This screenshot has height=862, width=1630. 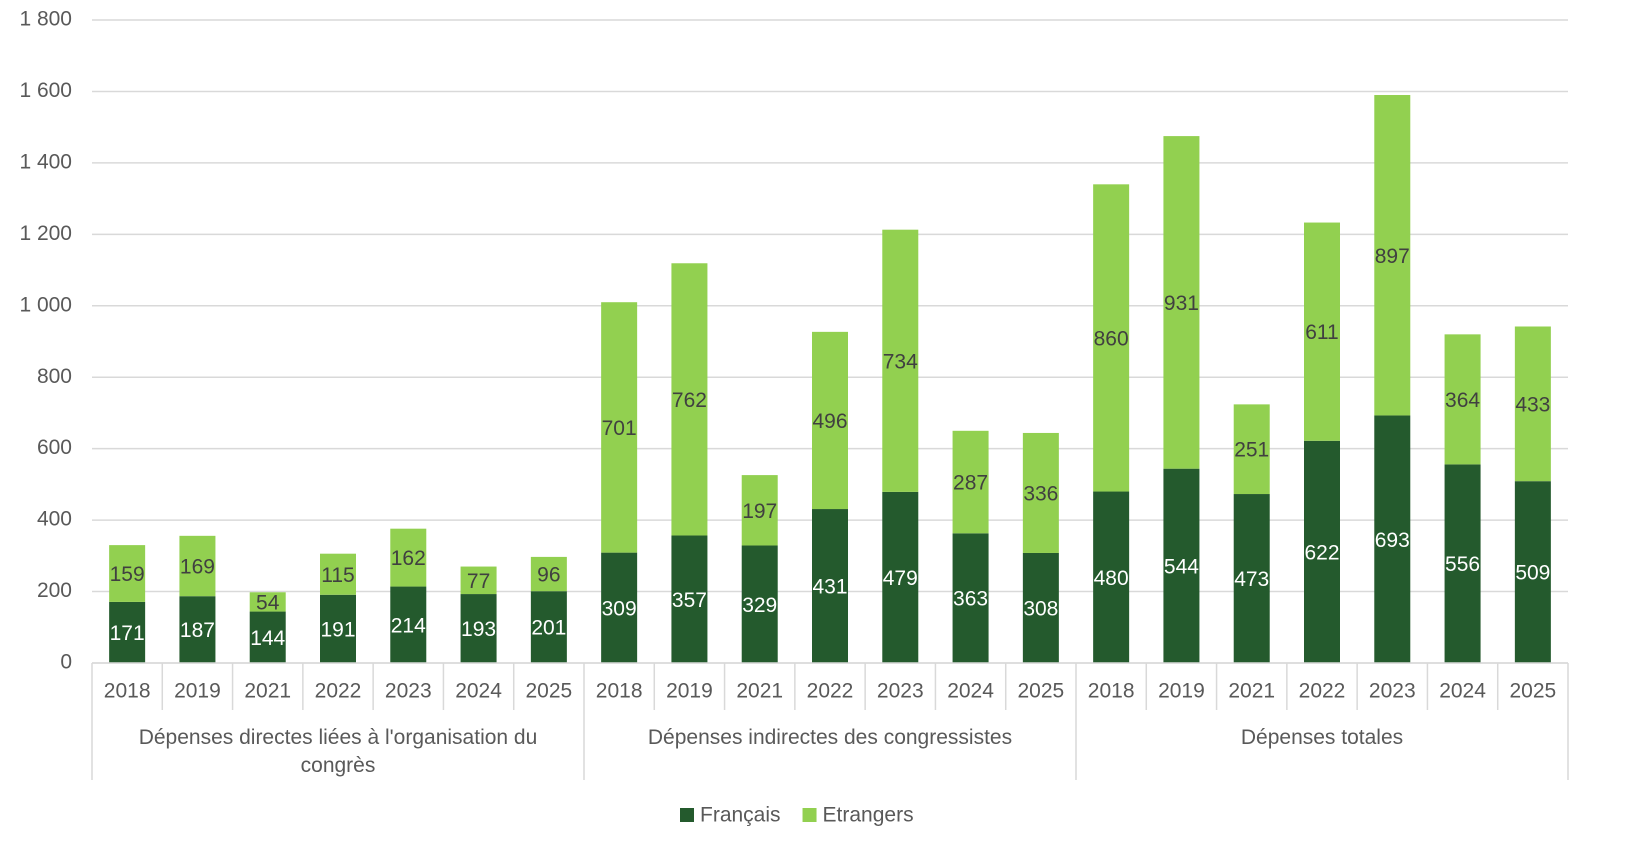 I want to click on y-tick-label: 1 600, so click(x=45, y=90).